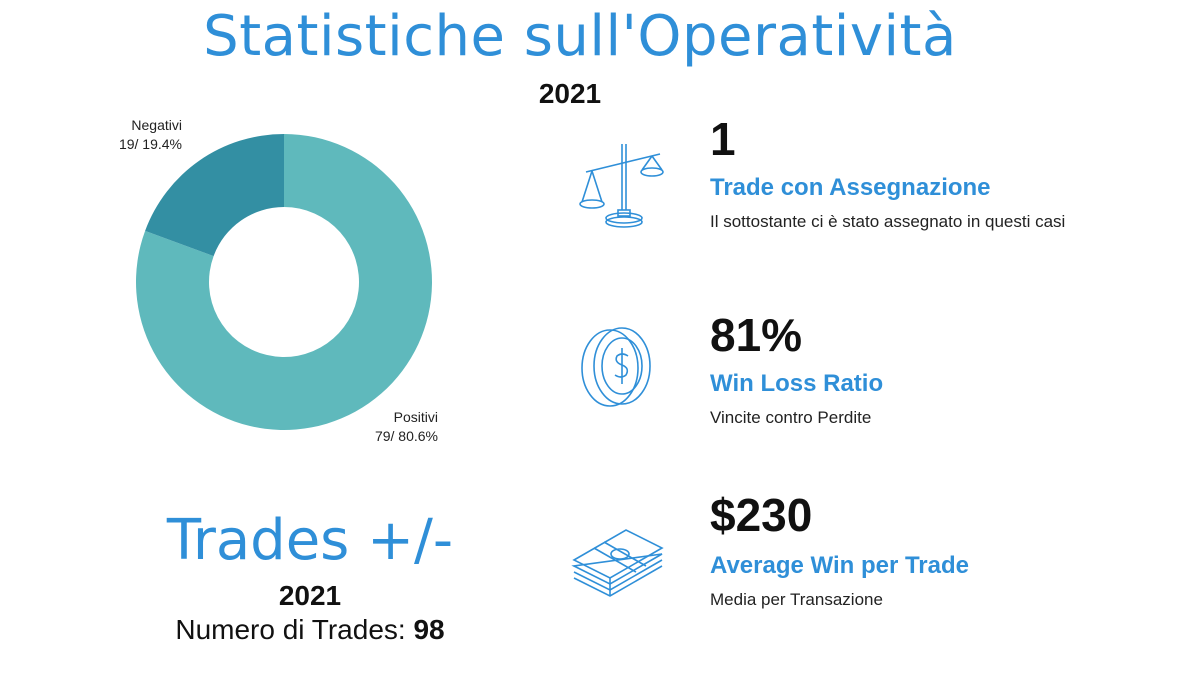 This screenshot has width=1200, height=675. Describe the element at coordinates (791, 417) in the screenshot. I see `stat-desc-winloss: Vincite contro Perdite` at that location.